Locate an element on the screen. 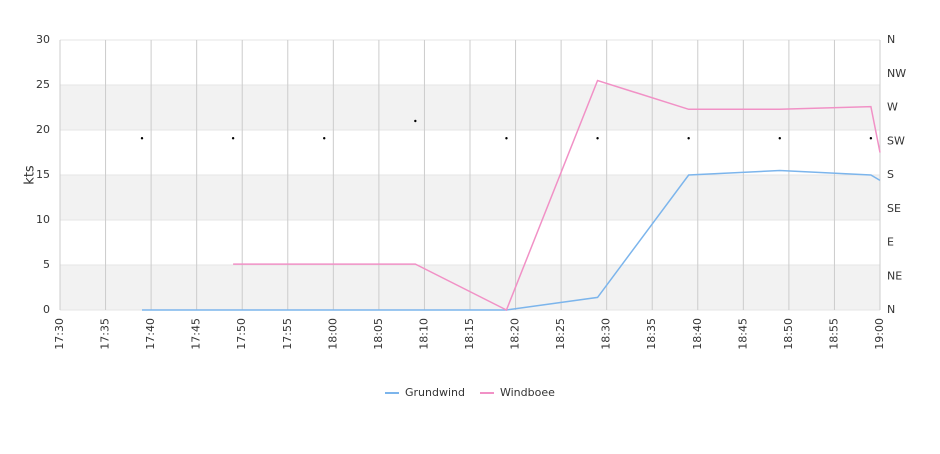  x-tick-label: 19:00 is located at coordinates (879, 334).